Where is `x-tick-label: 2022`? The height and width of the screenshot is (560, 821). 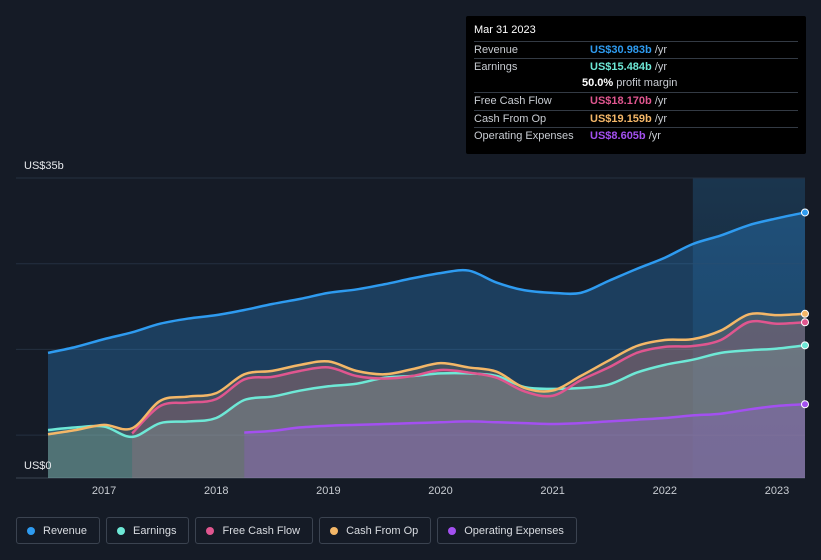
x-tick-label: 2022 is located at coordinates (665, 491).